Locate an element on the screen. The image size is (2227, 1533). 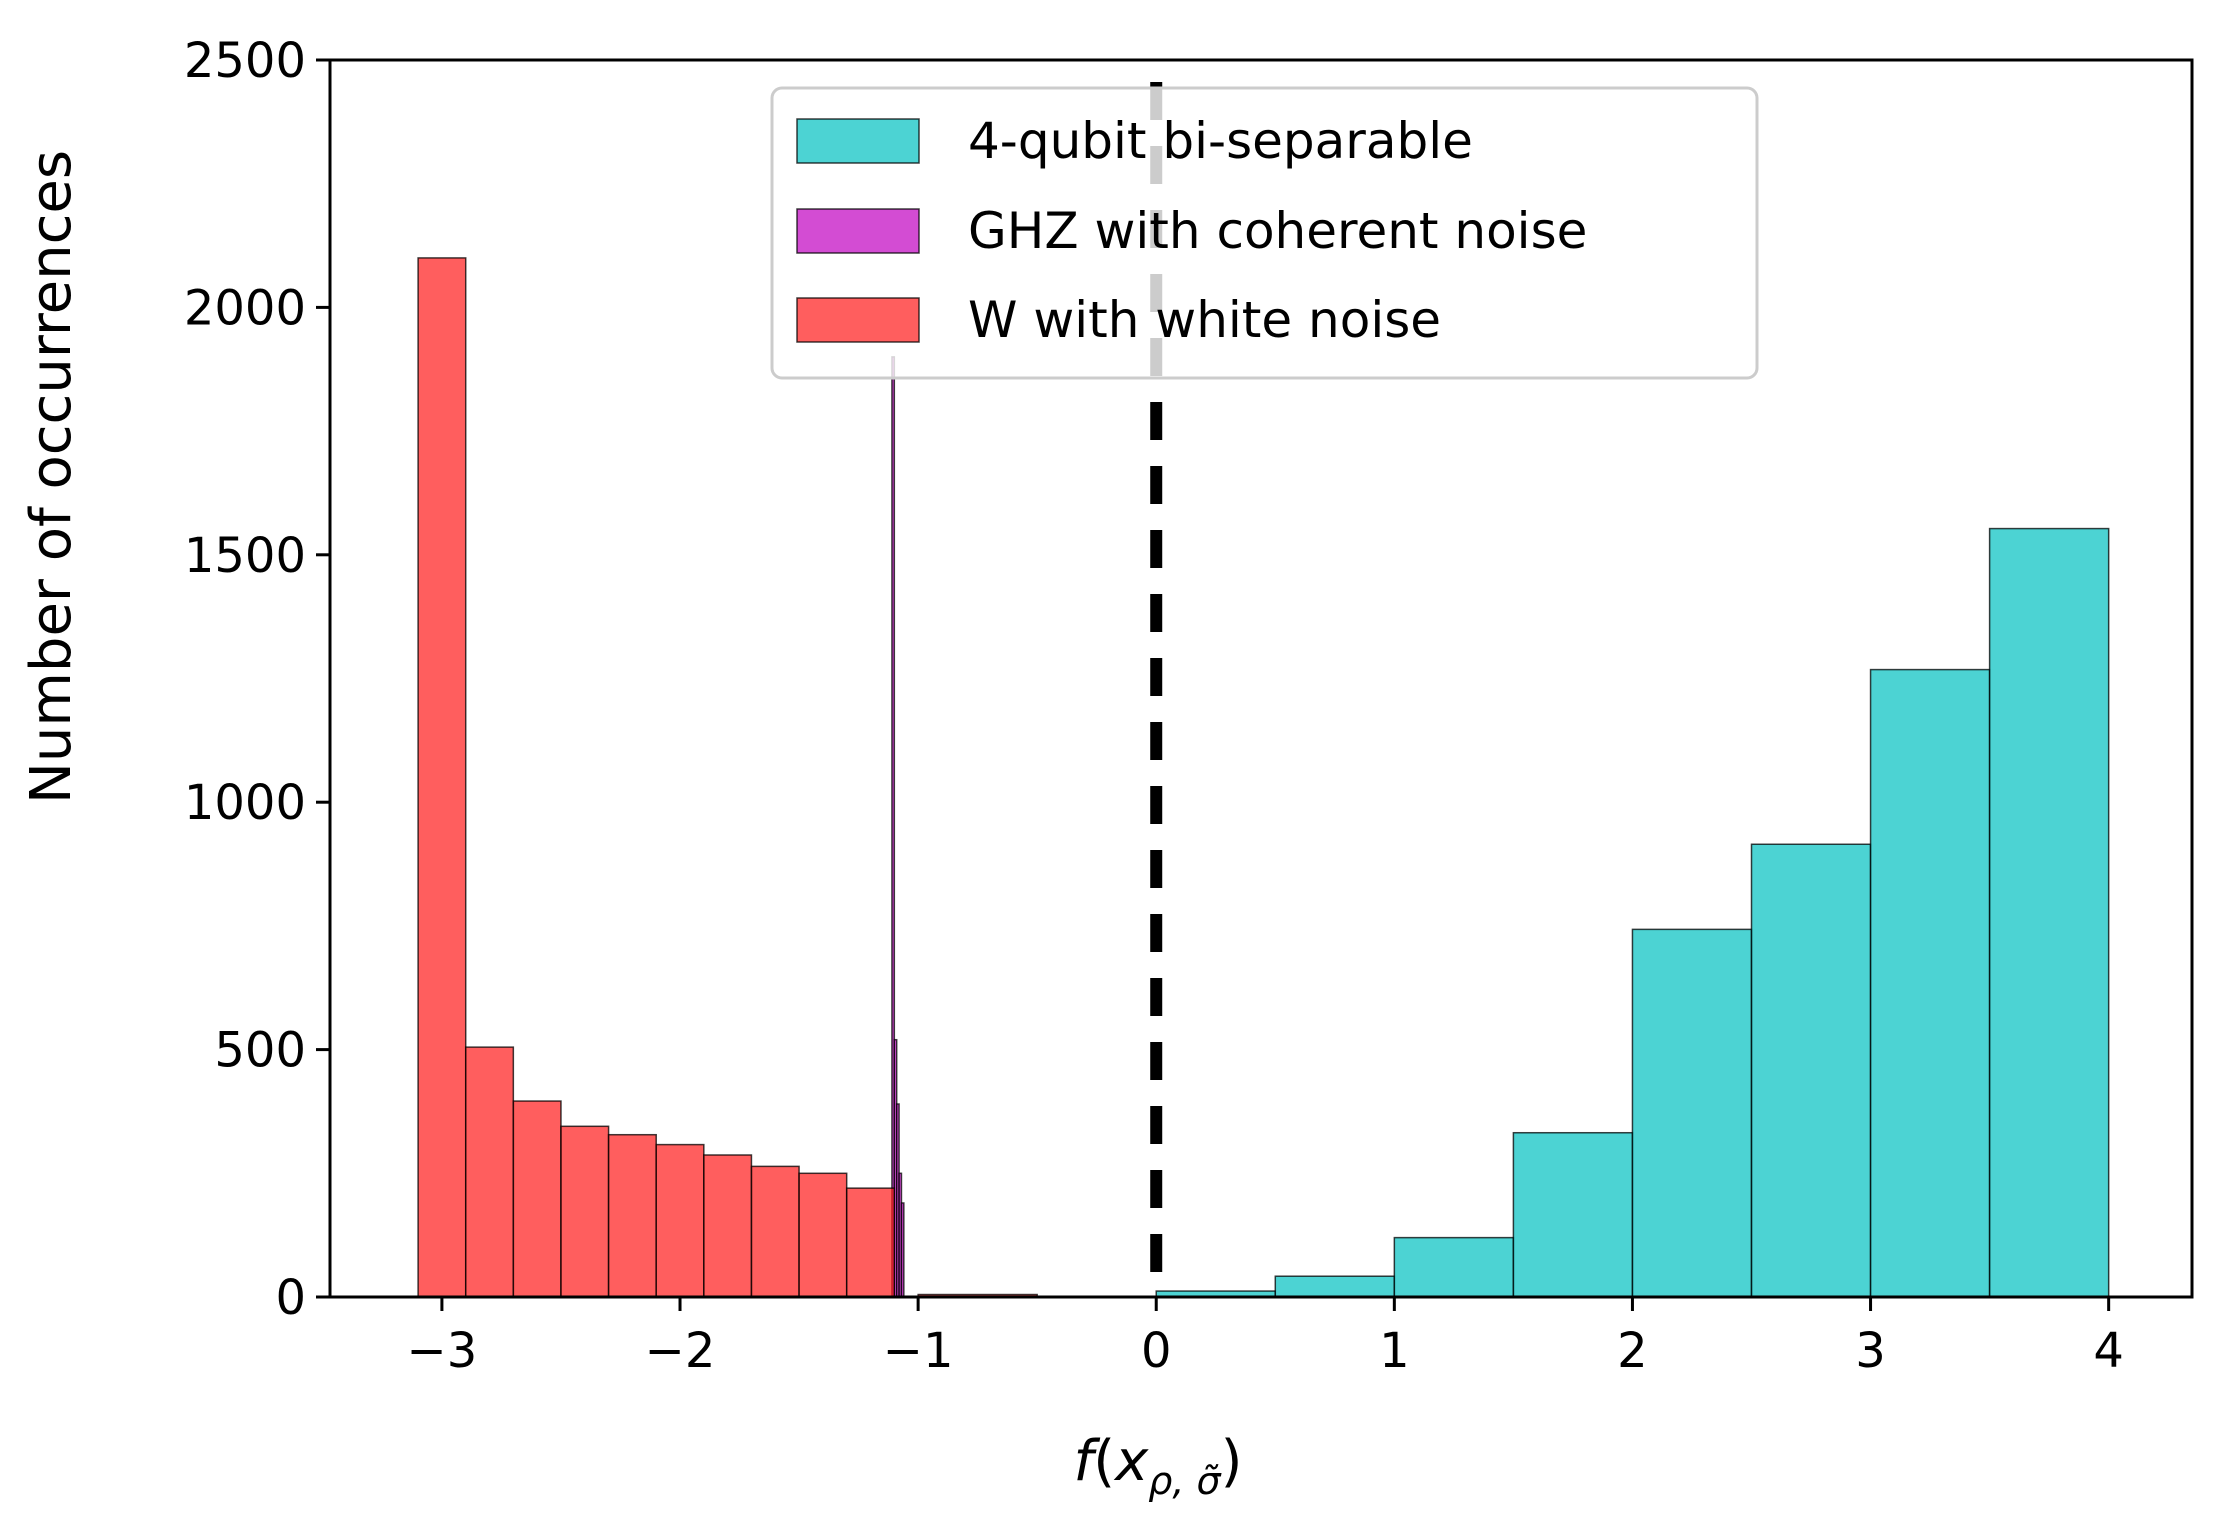
x-tick-label: 1 is located at coordinates (1394, 1351).